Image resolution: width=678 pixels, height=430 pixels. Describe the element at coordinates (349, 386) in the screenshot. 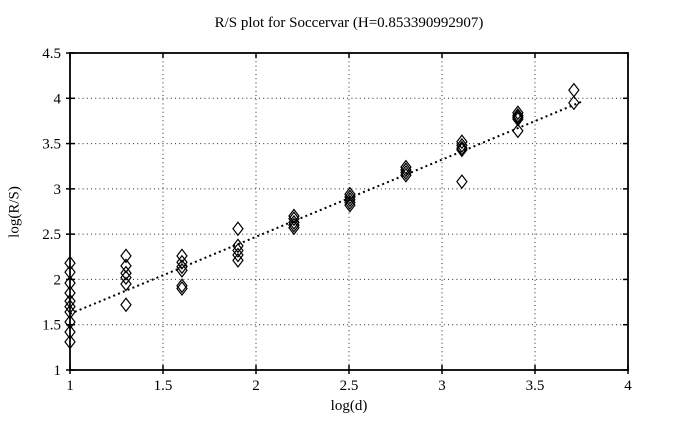

I see `x-tick-label: 2.5` at that location.